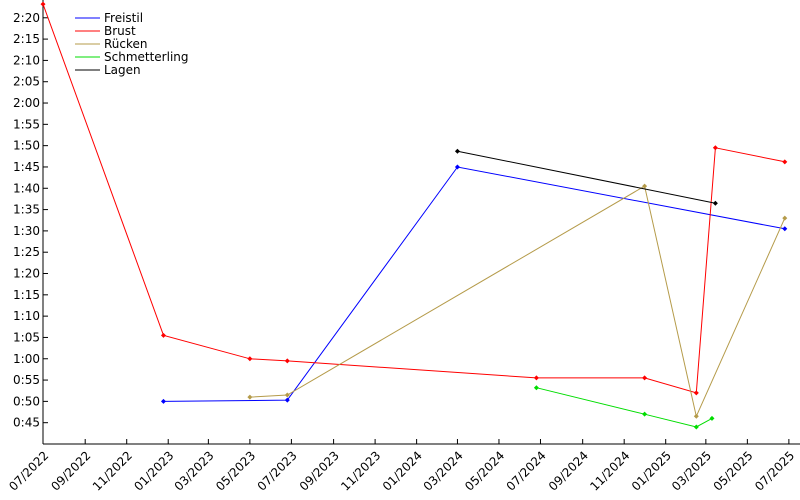 The width and height of the screenshot is (800, 500). I want to click on x-tick-label: 03/2024, so click(443, 470).